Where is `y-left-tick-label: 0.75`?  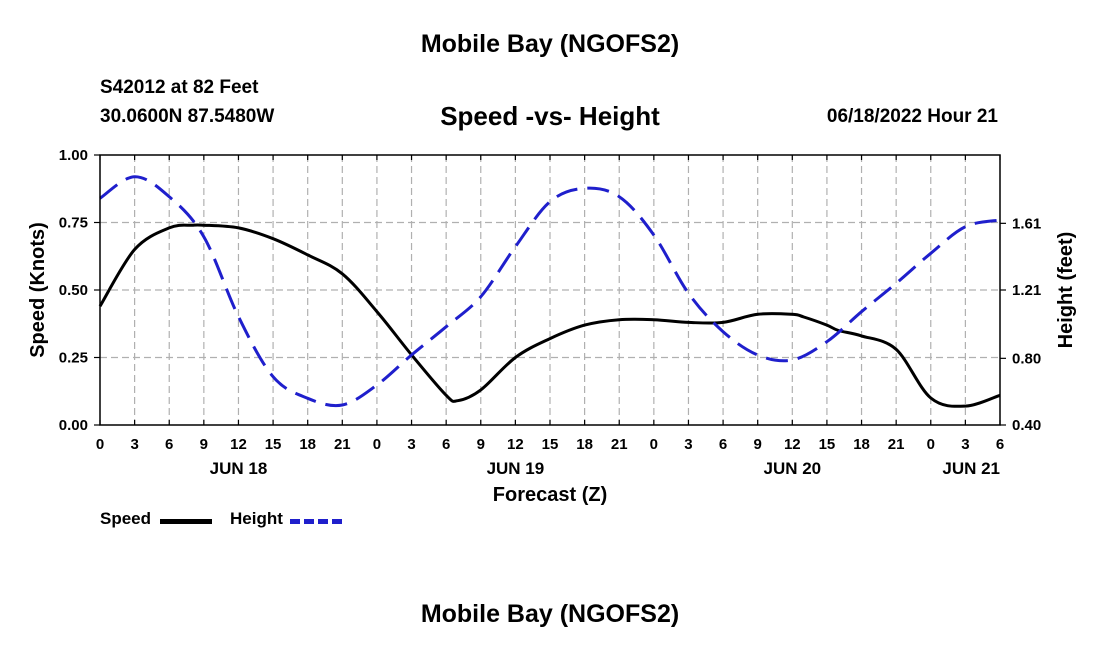
y-left-tick-label: 0.75 is located at coordinates (73, 223).